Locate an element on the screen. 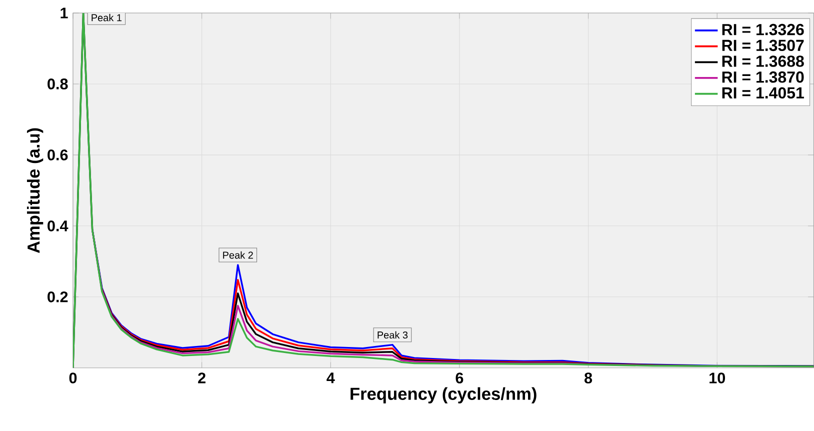 The height and width of the screenshot is (431, 814). legend-label: RI = 1.3507 is located at coordinates (763, 46).